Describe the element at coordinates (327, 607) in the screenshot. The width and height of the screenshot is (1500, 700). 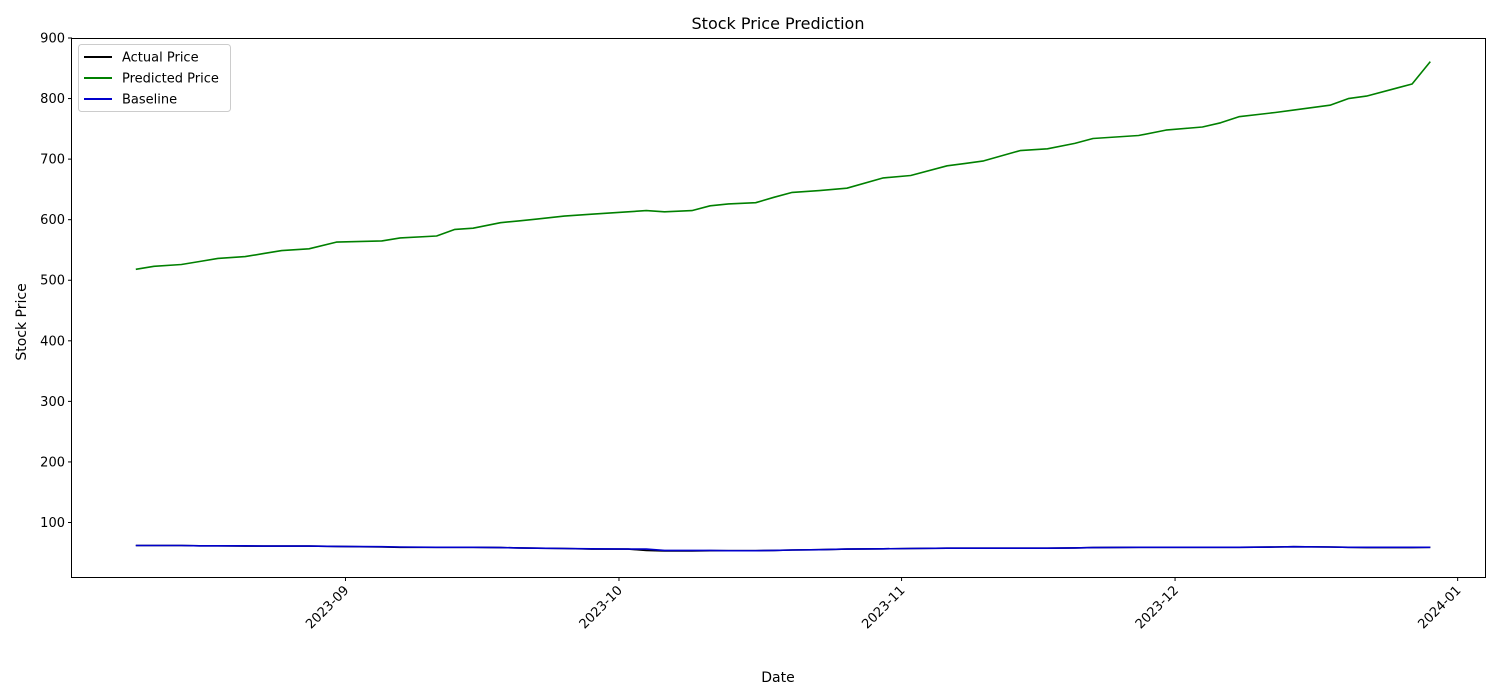
I see `x-tick-label: 2023-09` at that location.